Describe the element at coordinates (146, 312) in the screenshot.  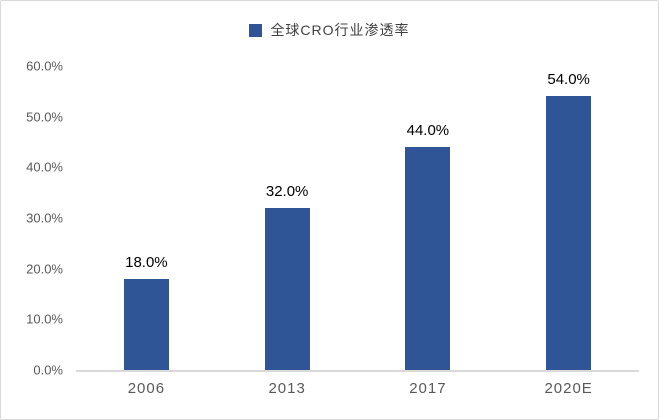
I see `bar: 18.0%` at that location.